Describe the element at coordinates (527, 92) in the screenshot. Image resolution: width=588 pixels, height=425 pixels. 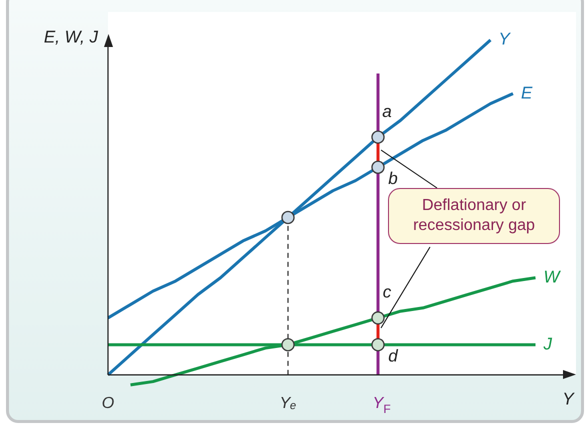
I see `series-label: E` at that location.